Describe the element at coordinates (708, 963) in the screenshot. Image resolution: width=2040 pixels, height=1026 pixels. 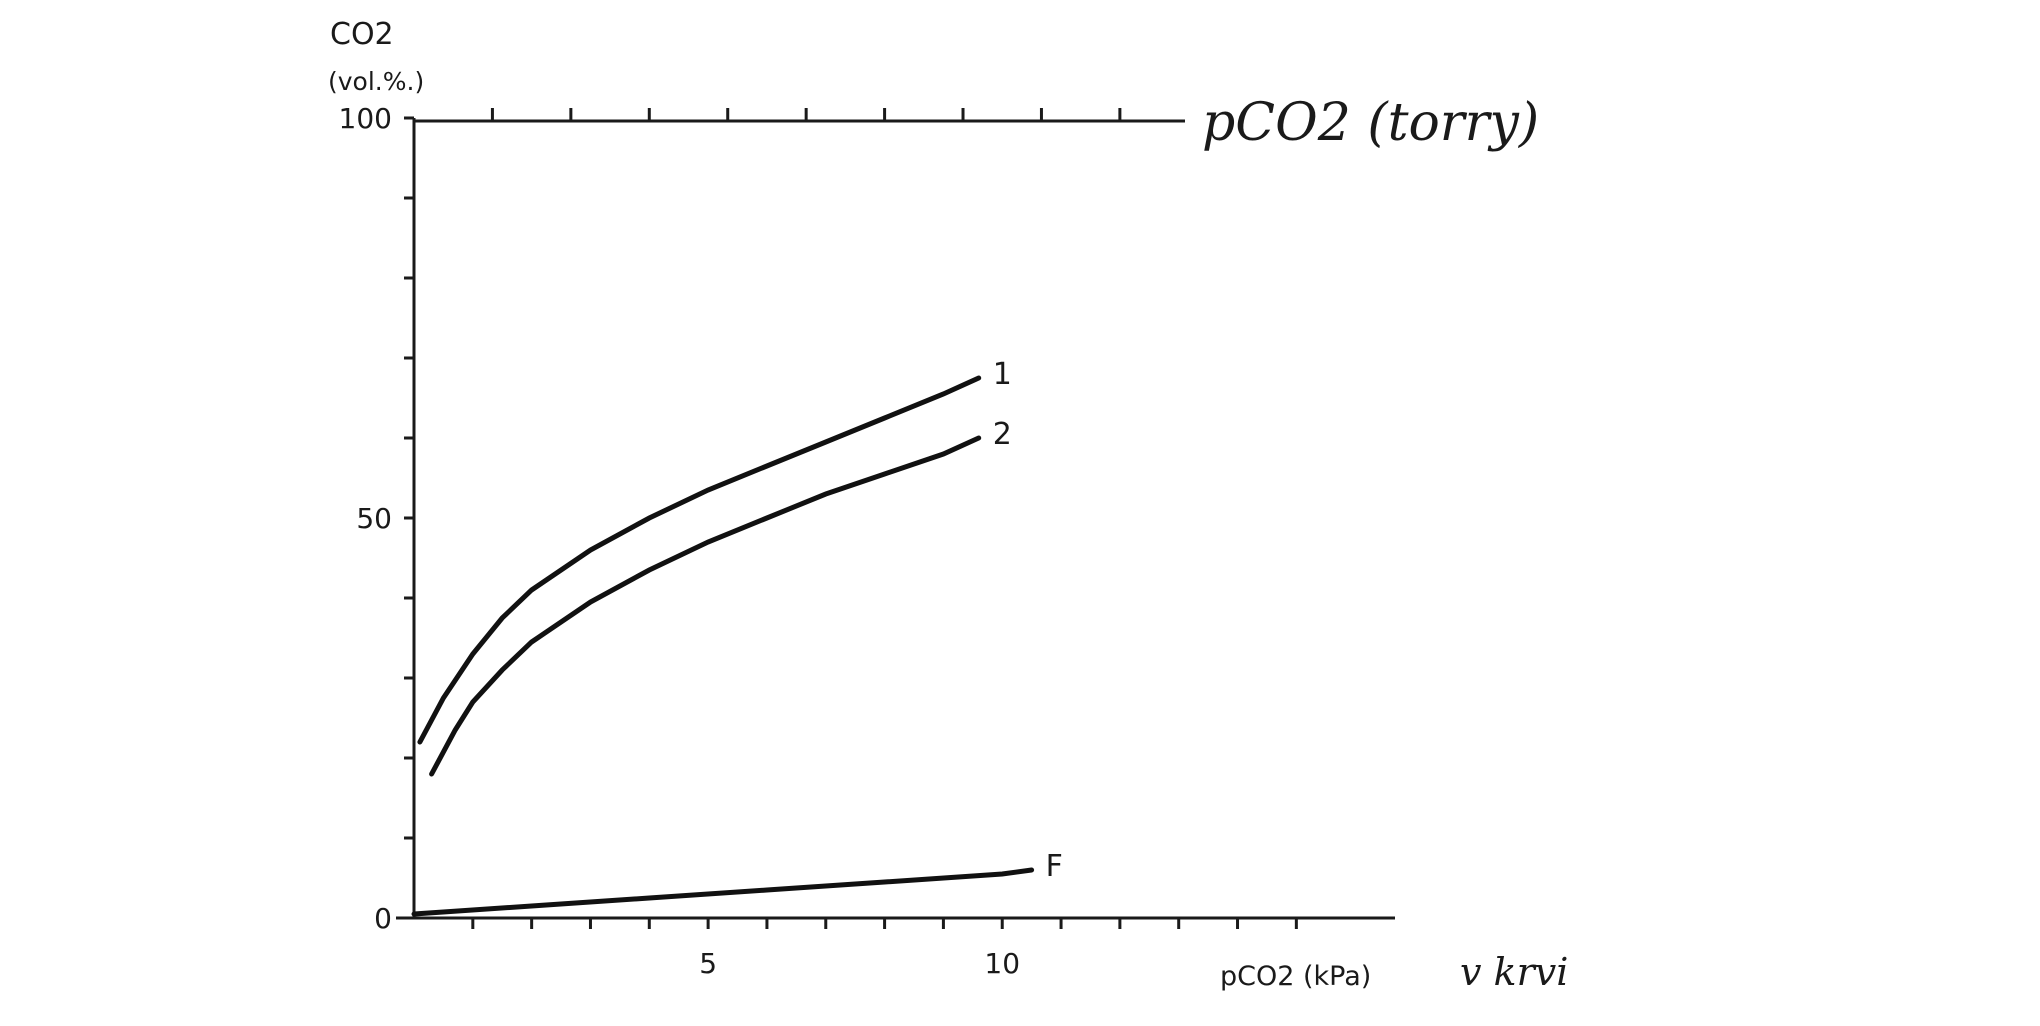
I see `x-tick-label-5: 5` at that location.